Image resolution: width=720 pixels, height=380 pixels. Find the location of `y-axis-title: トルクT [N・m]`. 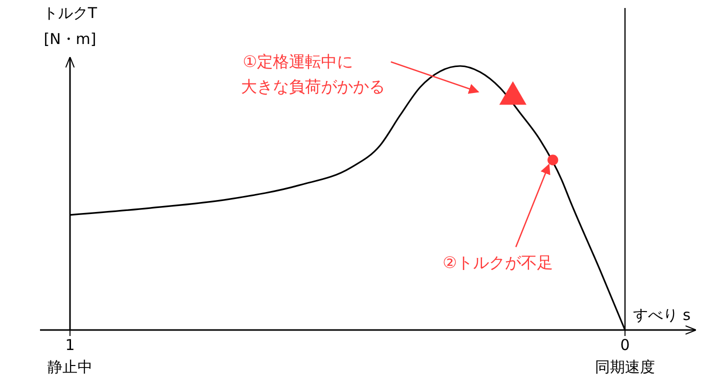

y-axis-title: トルクT [N・m] is located at coordinates (70, 26).